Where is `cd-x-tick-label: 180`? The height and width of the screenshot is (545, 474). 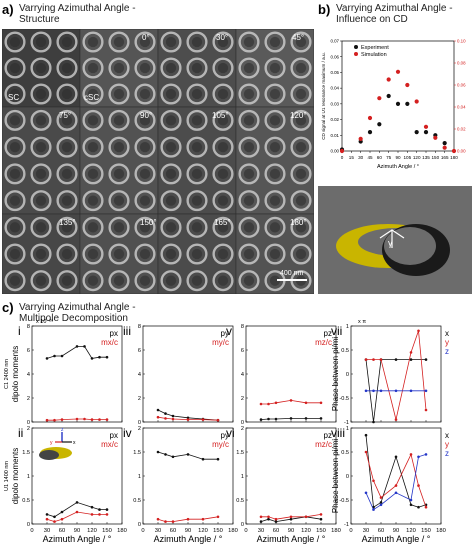 cd-x-tick-label: 180 is located at coordinates (454, 157).